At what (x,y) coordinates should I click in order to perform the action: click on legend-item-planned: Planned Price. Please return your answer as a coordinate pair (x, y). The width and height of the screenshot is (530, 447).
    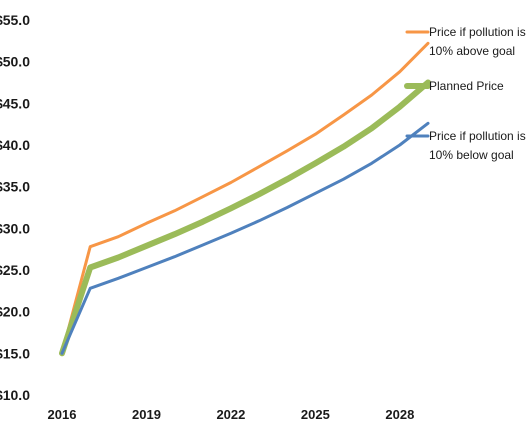
    Looking at the image, I should click on (454, 86).